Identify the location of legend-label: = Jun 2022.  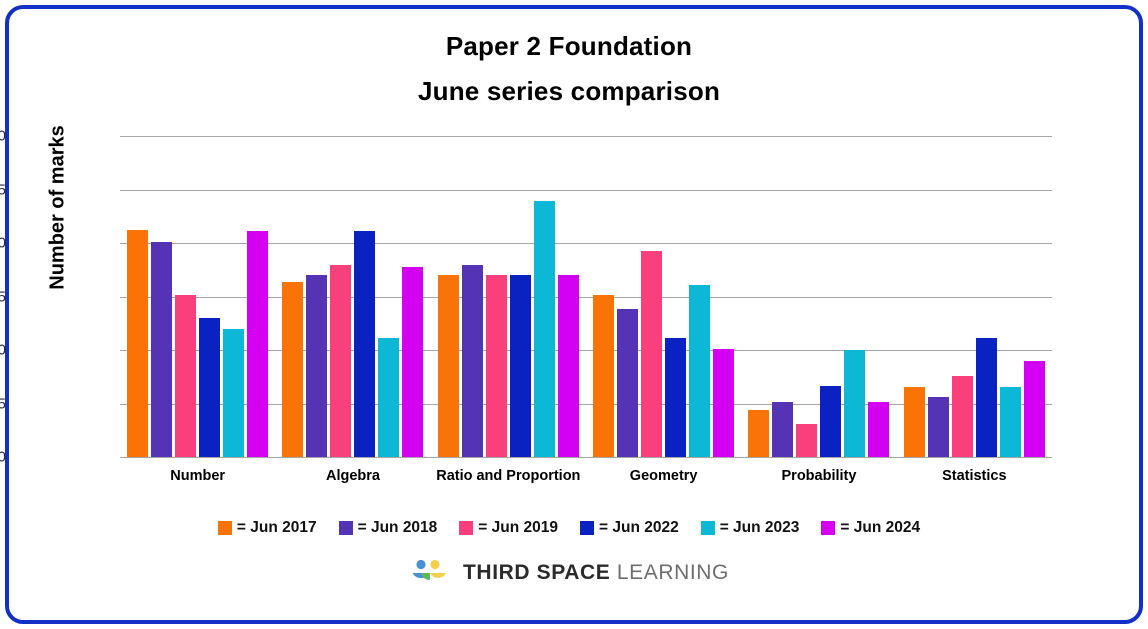
(639, 527).